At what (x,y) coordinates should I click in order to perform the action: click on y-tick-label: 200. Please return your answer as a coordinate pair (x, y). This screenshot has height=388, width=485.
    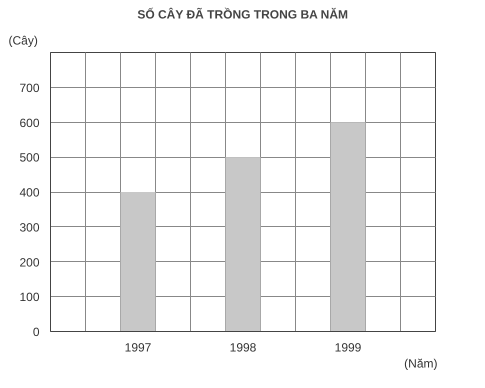
    Looking at the image, I should click on (29, 262).